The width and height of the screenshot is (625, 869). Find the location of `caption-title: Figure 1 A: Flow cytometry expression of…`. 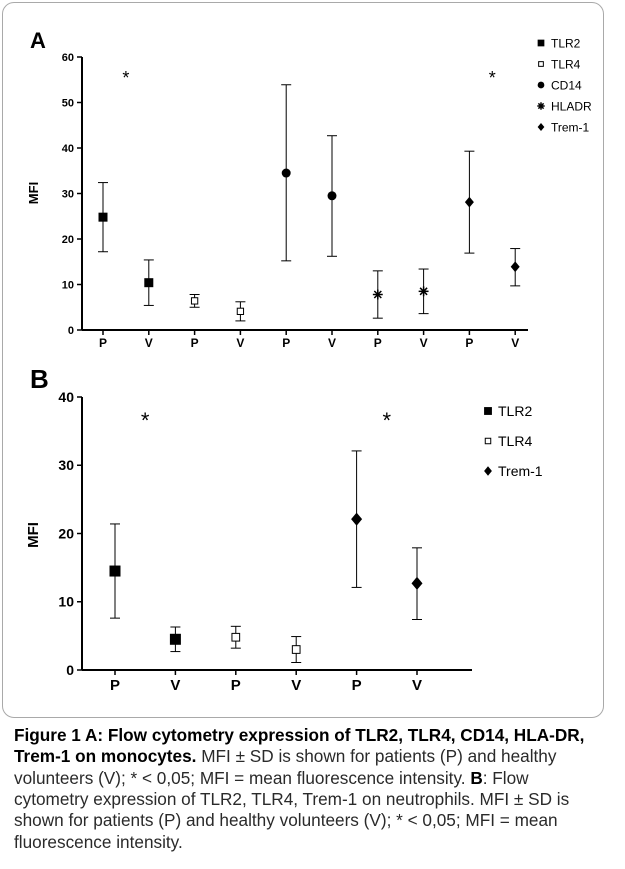

caption-title: Figure 1 A: Flow cytometry expression of… is located at coordinates (299, 746).